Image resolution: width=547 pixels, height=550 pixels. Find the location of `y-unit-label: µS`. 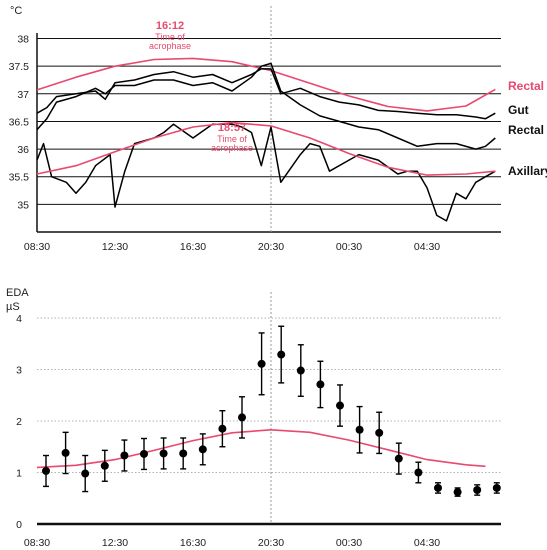

y-unit-label: µS is located at coordinates (13, 307).